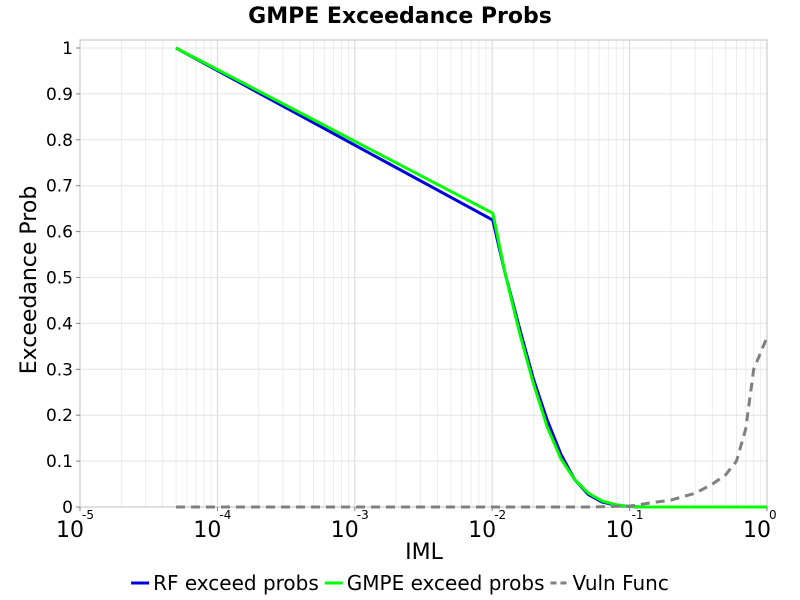  I want to click on y-tick-label: 0.7, so click(59, 187).